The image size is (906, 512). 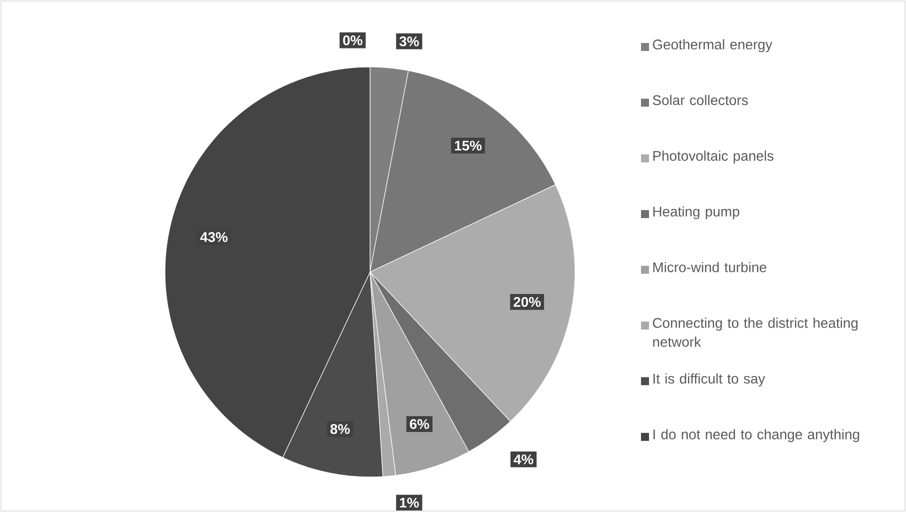 I want to click on legend-label: Geothermal energy, so click(x=712, y=45).